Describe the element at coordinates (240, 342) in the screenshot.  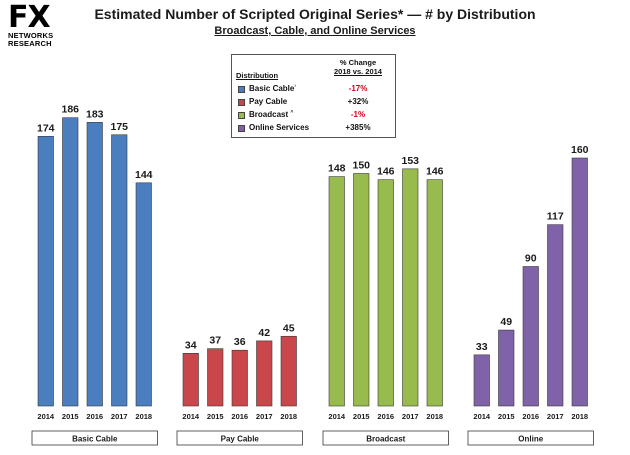
I see `data-label: 36` at that location.